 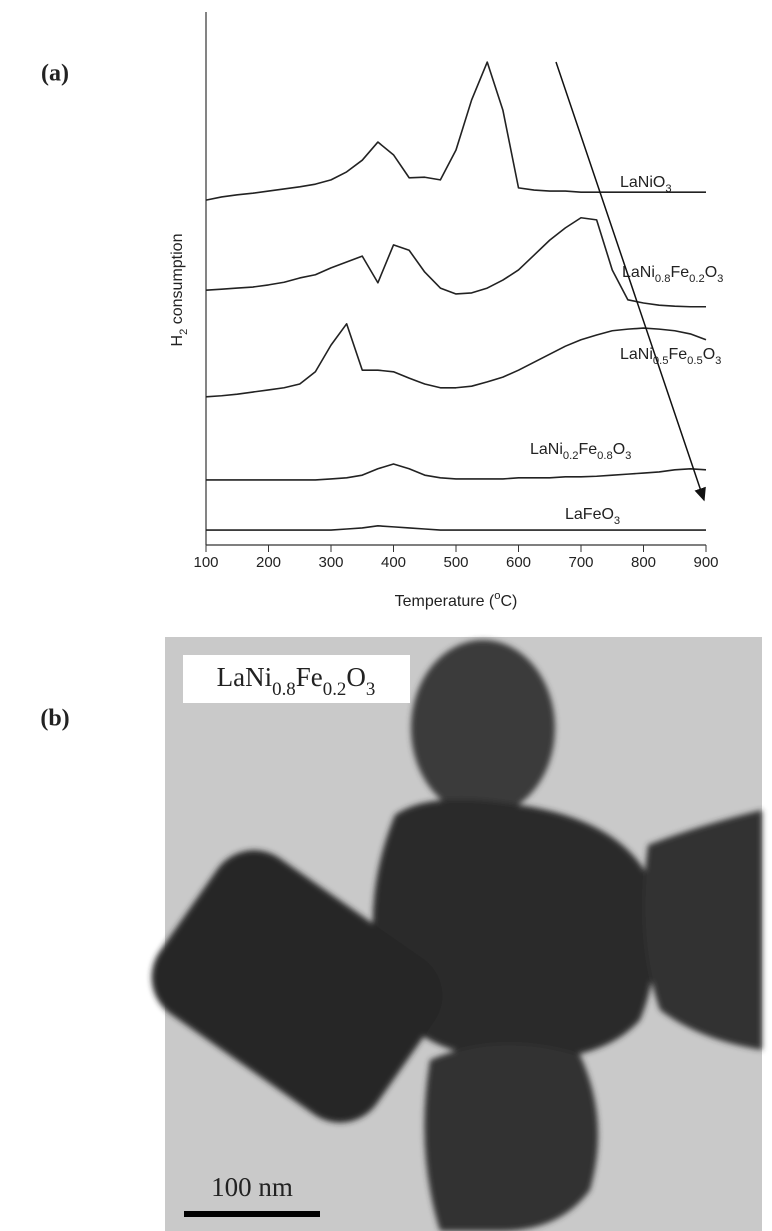 I want to click on panel-label: (b), so click(x=54, y=719).